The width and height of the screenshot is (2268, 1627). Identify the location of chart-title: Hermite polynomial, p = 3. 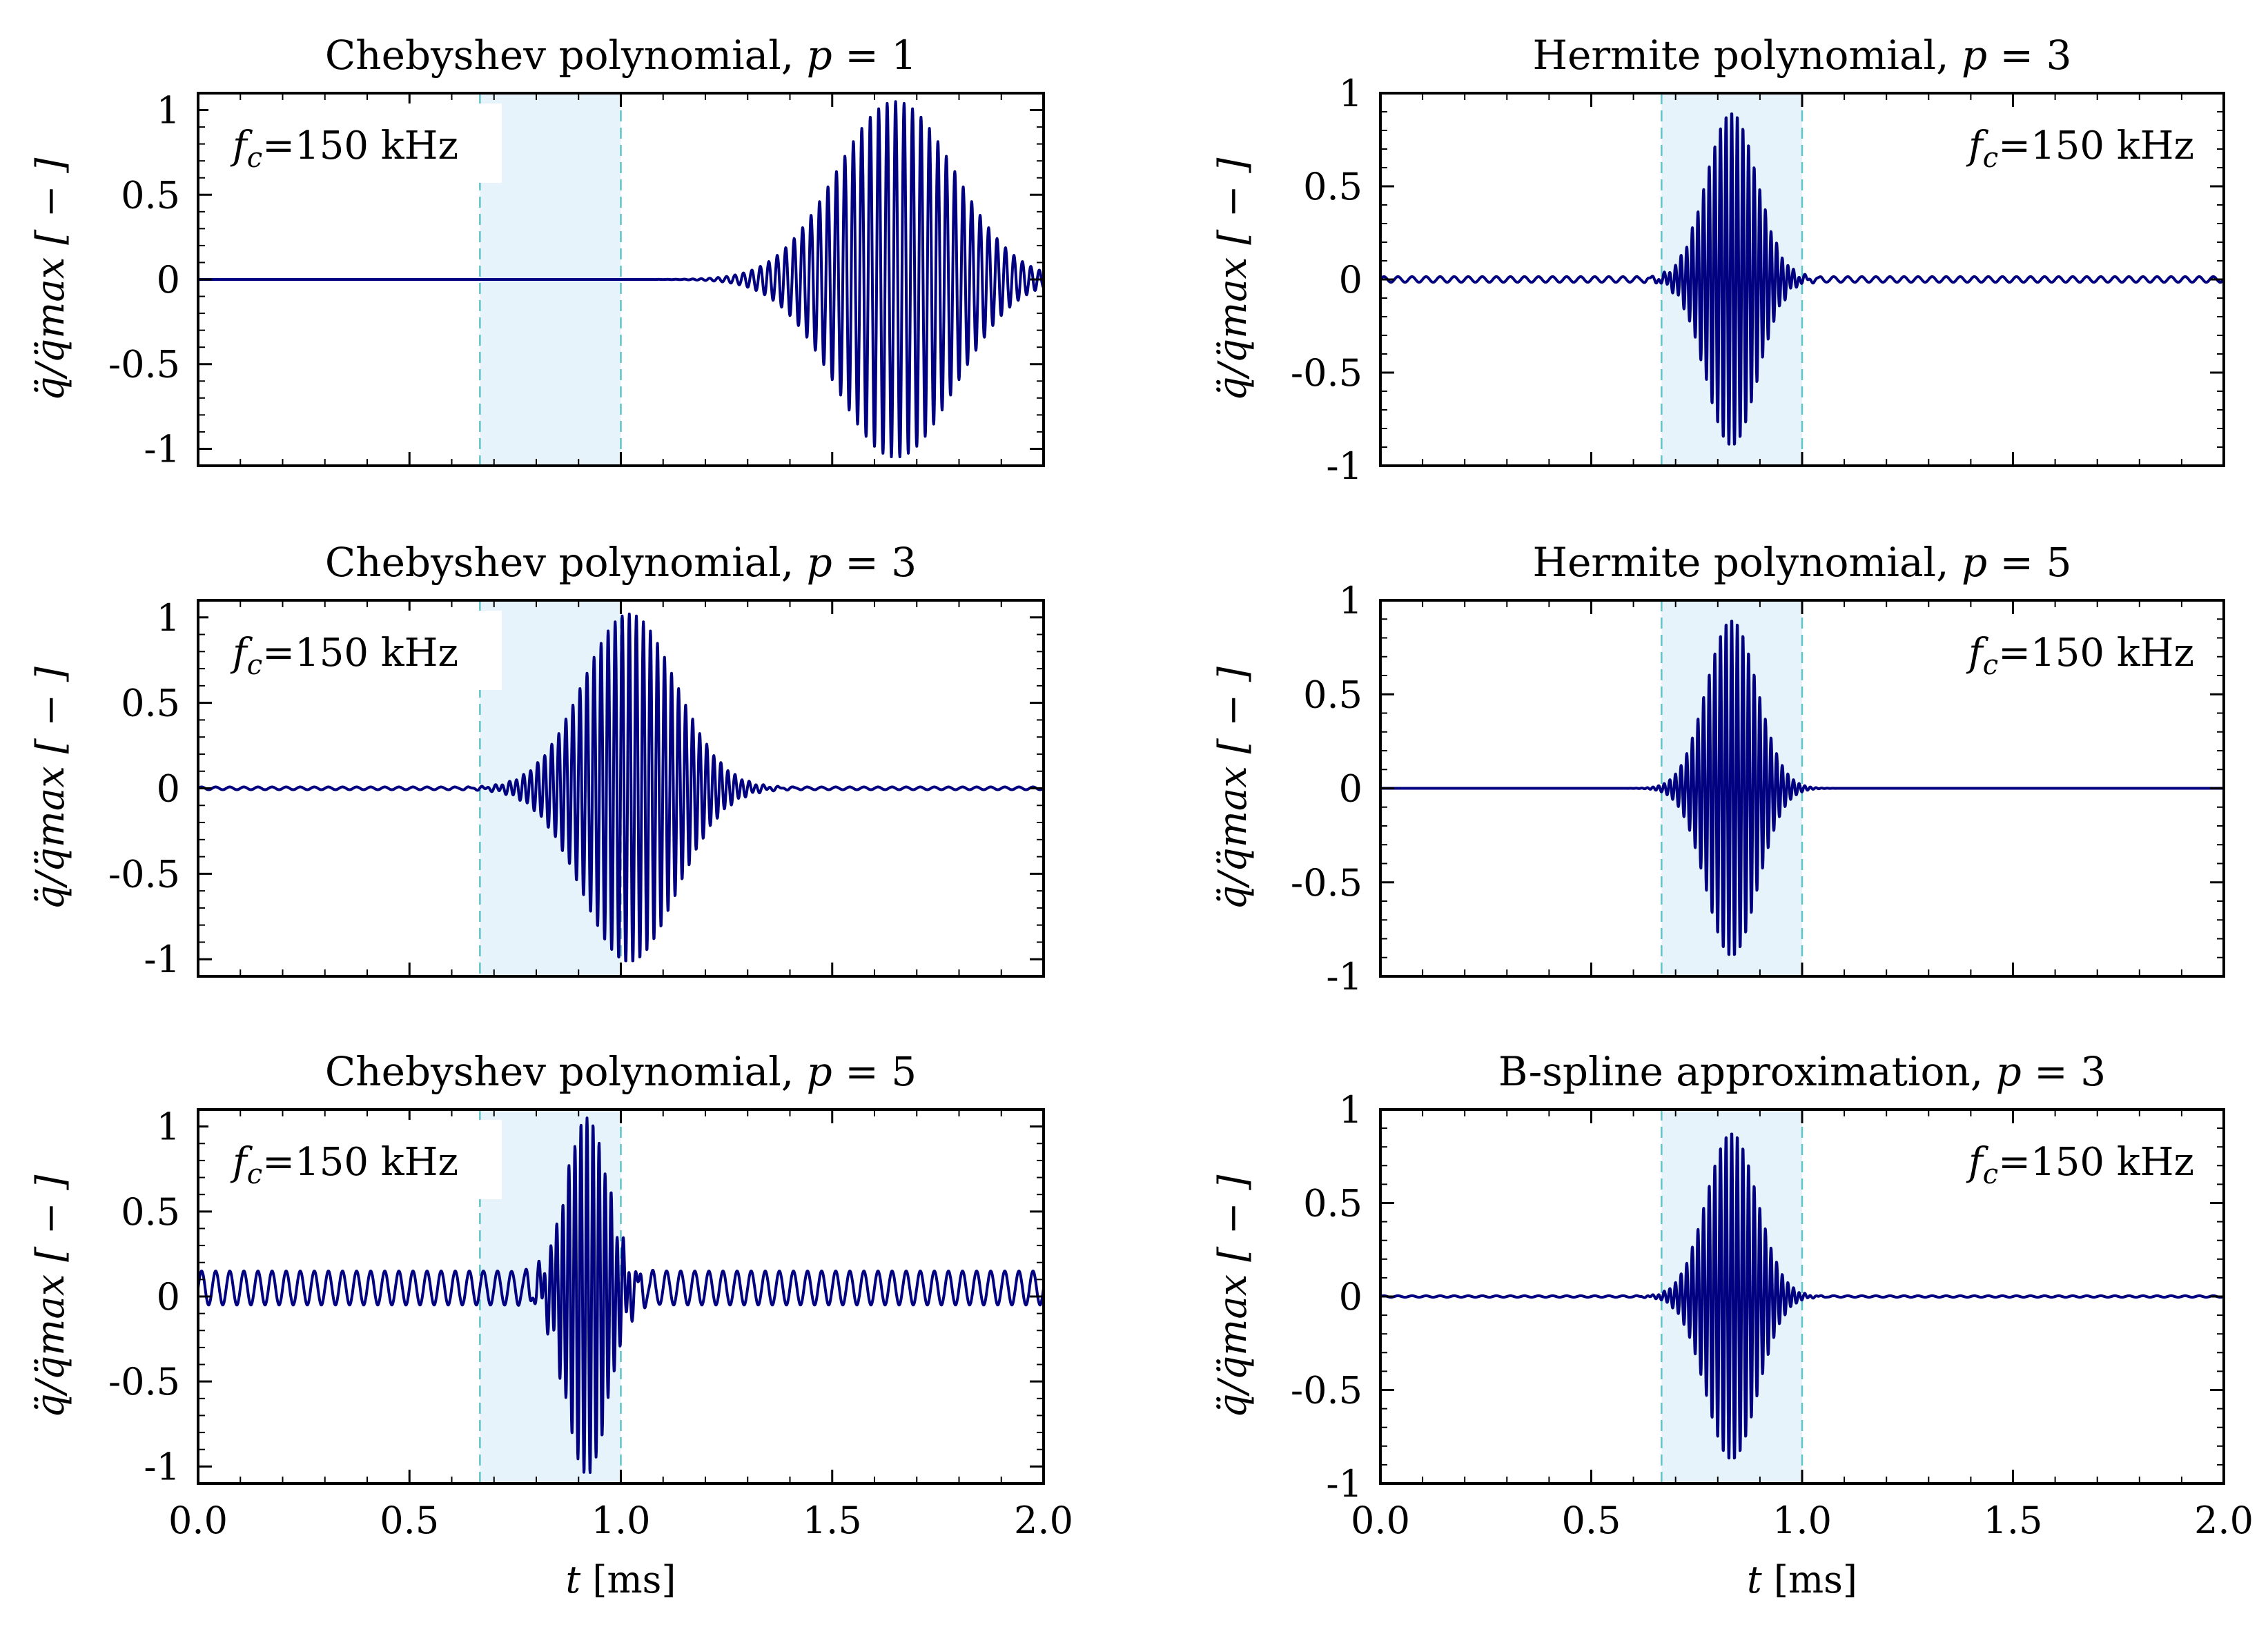
(1802, 55).